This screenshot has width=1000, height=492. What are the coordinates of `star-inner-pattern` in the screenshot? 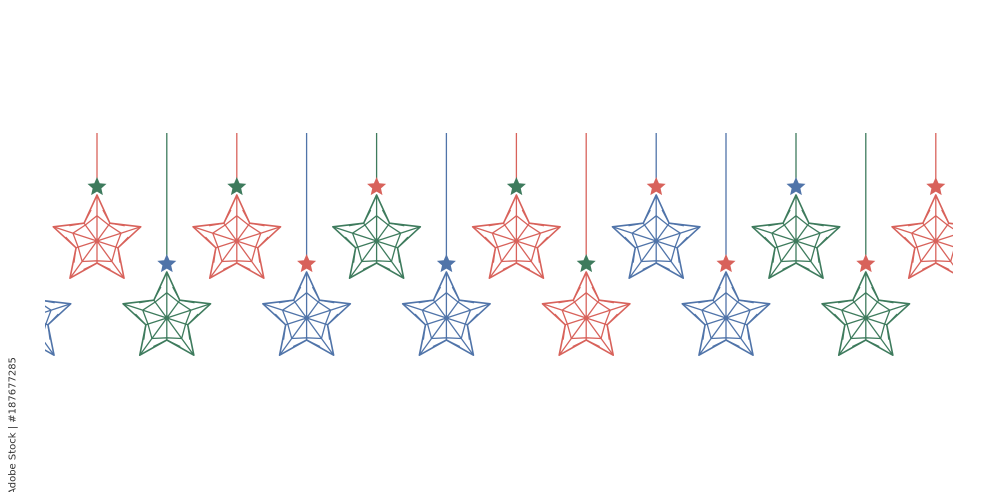 It's located at (48, 317).